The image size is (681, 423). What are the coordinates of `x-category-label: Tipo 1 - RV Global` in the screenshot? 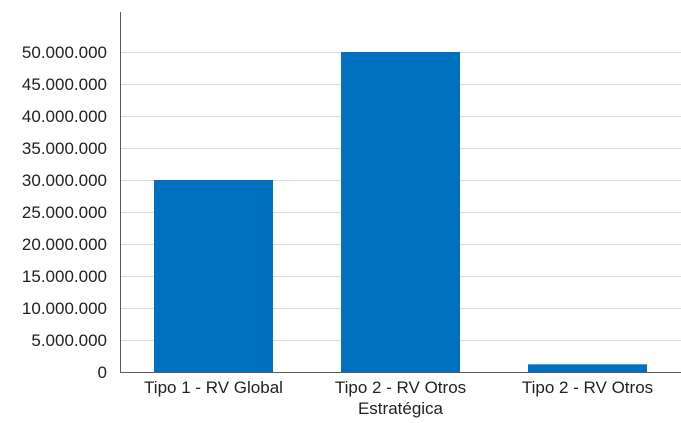 It's located at (213, 387).